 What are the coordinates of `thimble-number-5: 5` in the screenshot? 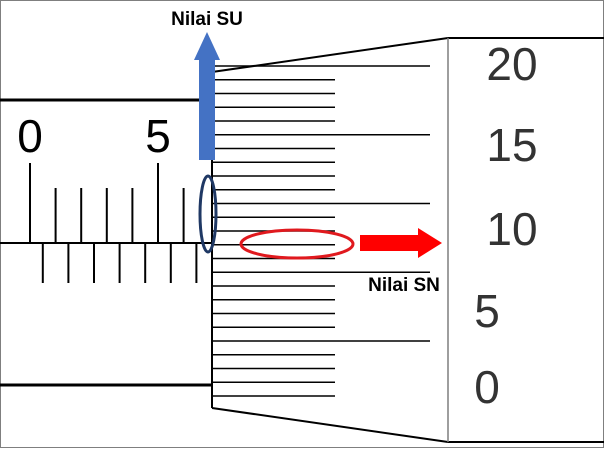 It's located at (487, 311).